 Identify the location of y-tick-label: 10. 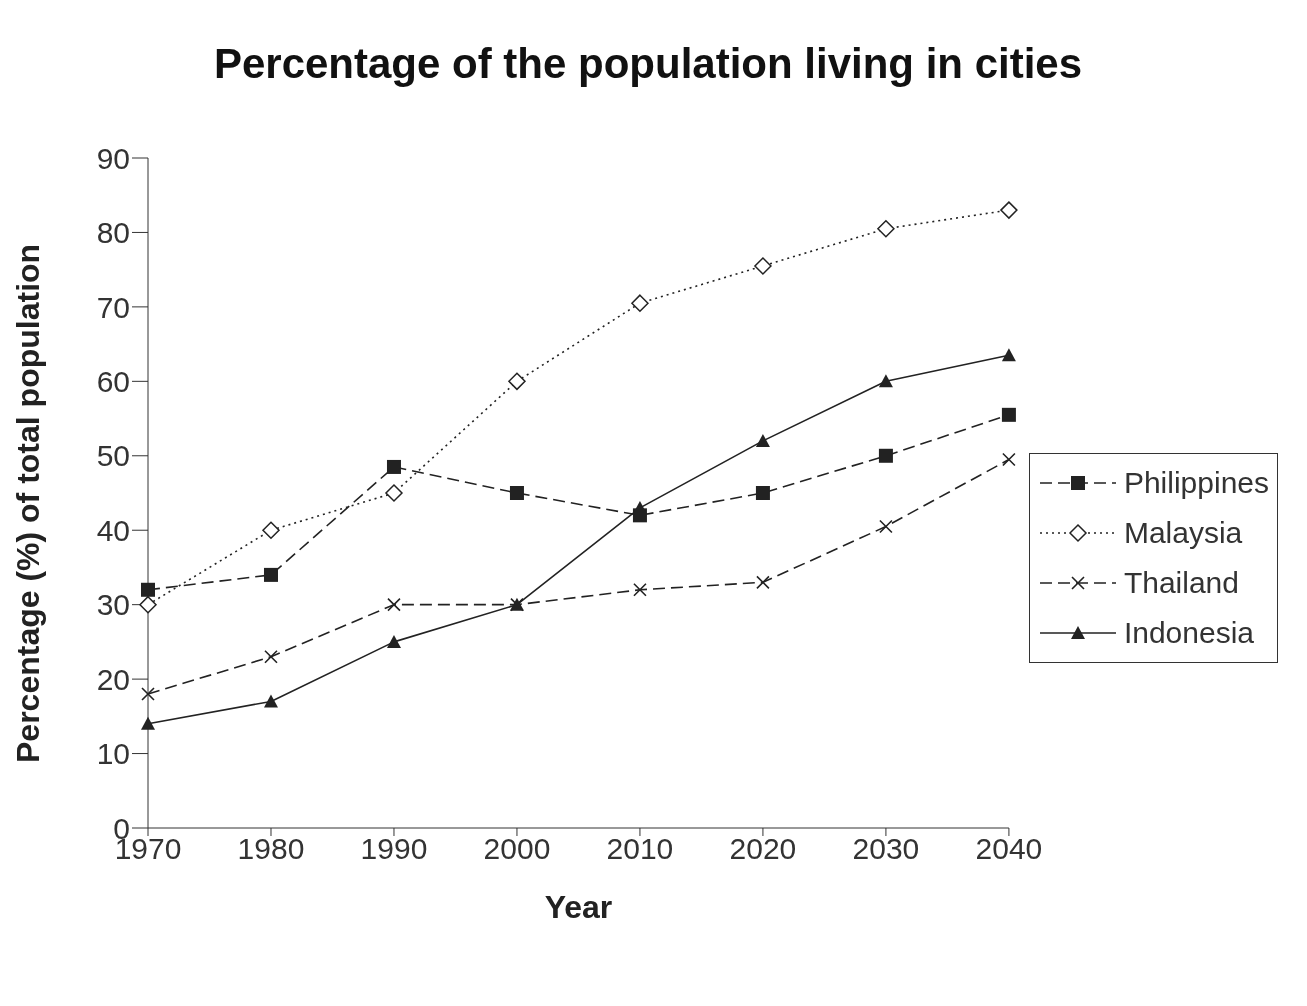
(113, 754).